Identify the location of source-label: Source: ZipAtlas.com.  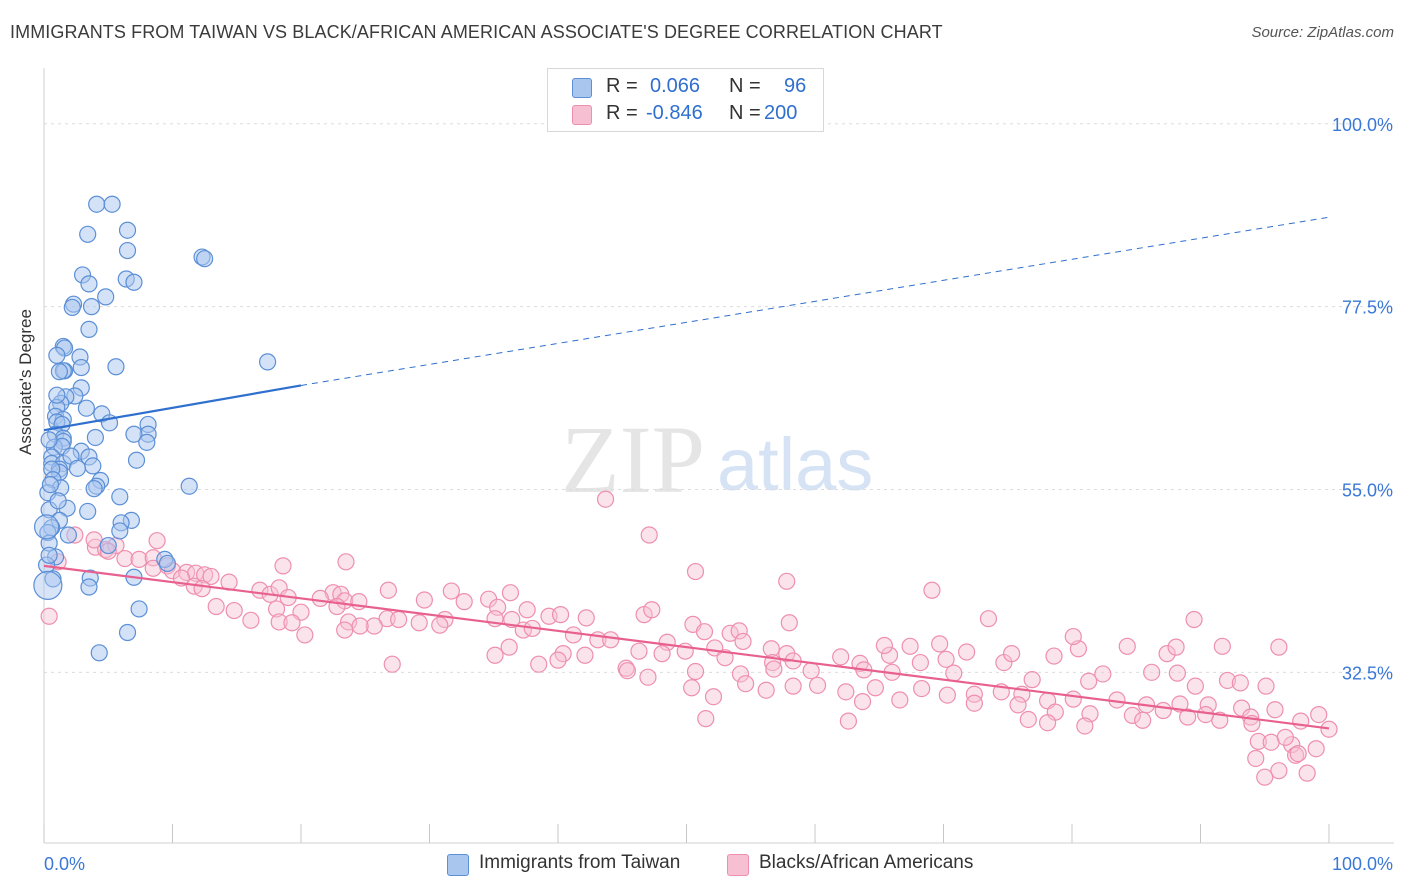
(1322, 32).